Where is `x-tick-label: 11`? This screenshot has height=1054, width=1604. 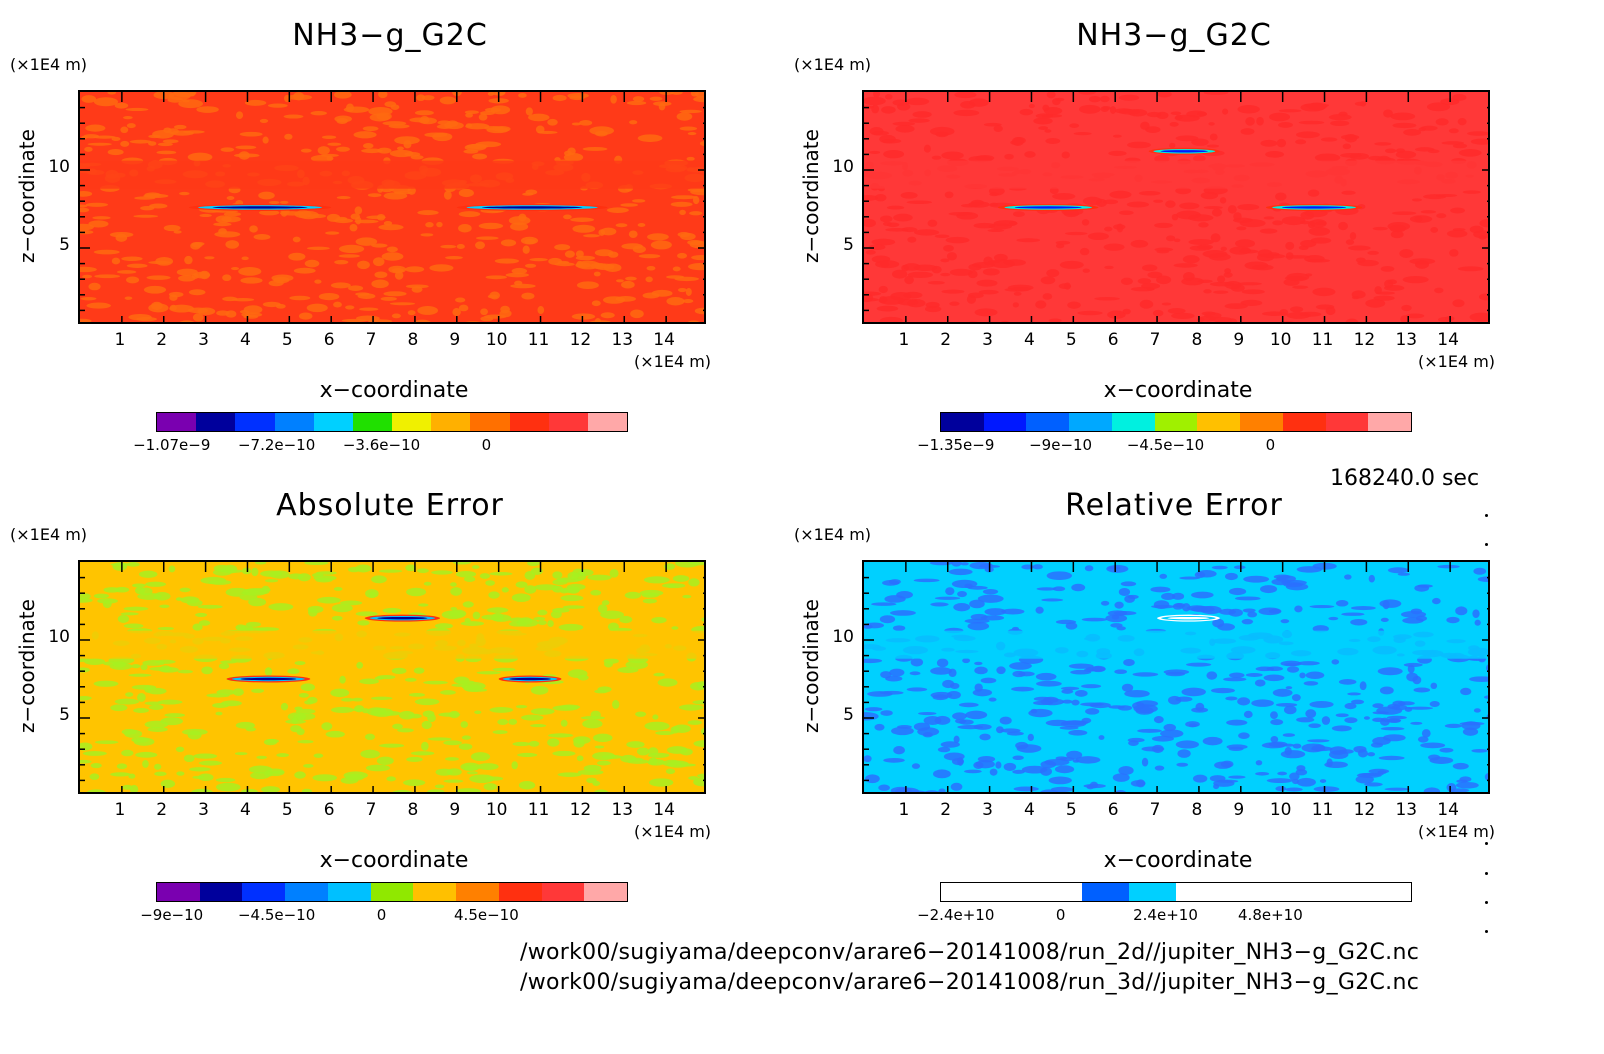
x-tick-label: 11 is located at coordinates (538, 810).